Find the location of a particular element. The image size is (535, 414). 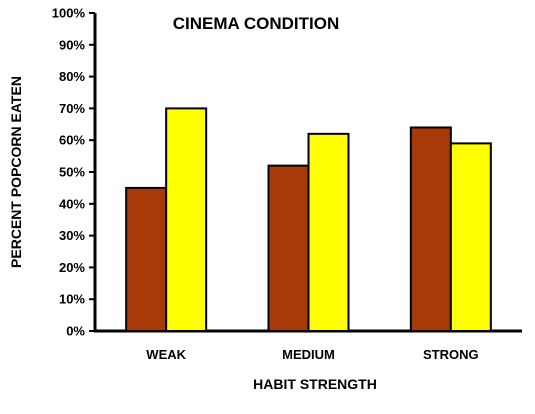

y-tick-label: 90% is located at coordinates (72, 44).